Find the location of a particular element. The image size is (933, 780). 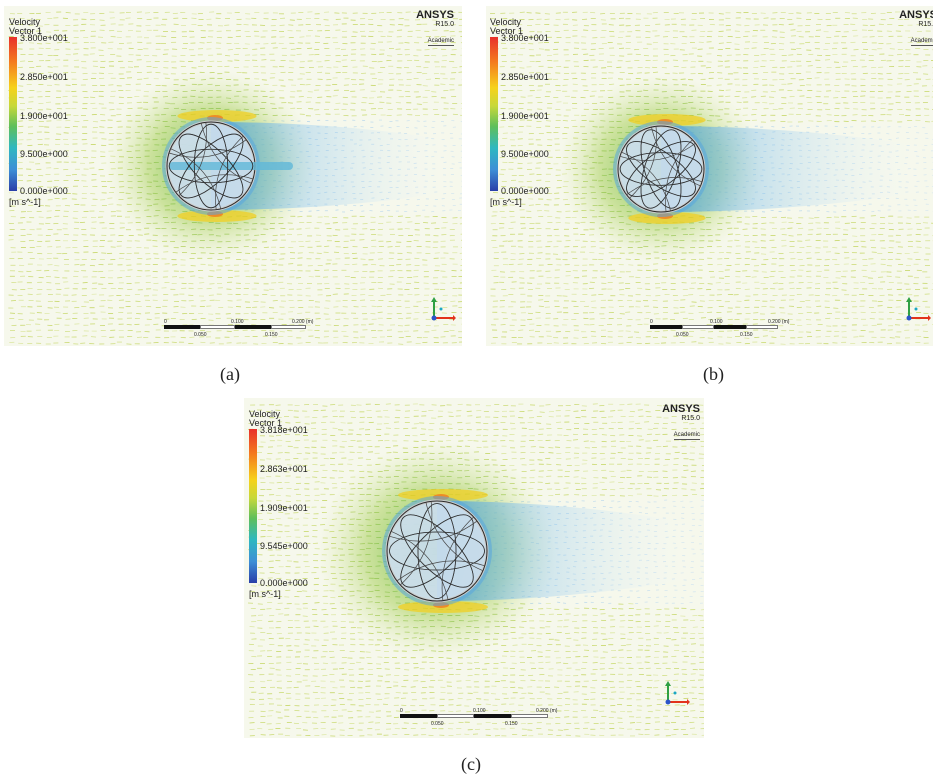

legend-tick: 1.909e+001 is located at coordinates (284, 508).